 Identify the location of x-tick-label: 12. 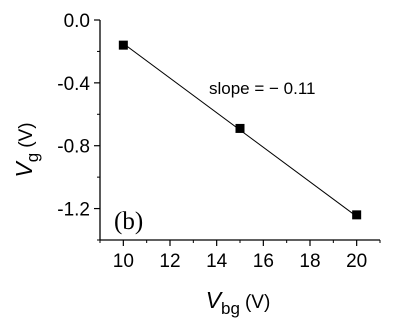
(169, 261).